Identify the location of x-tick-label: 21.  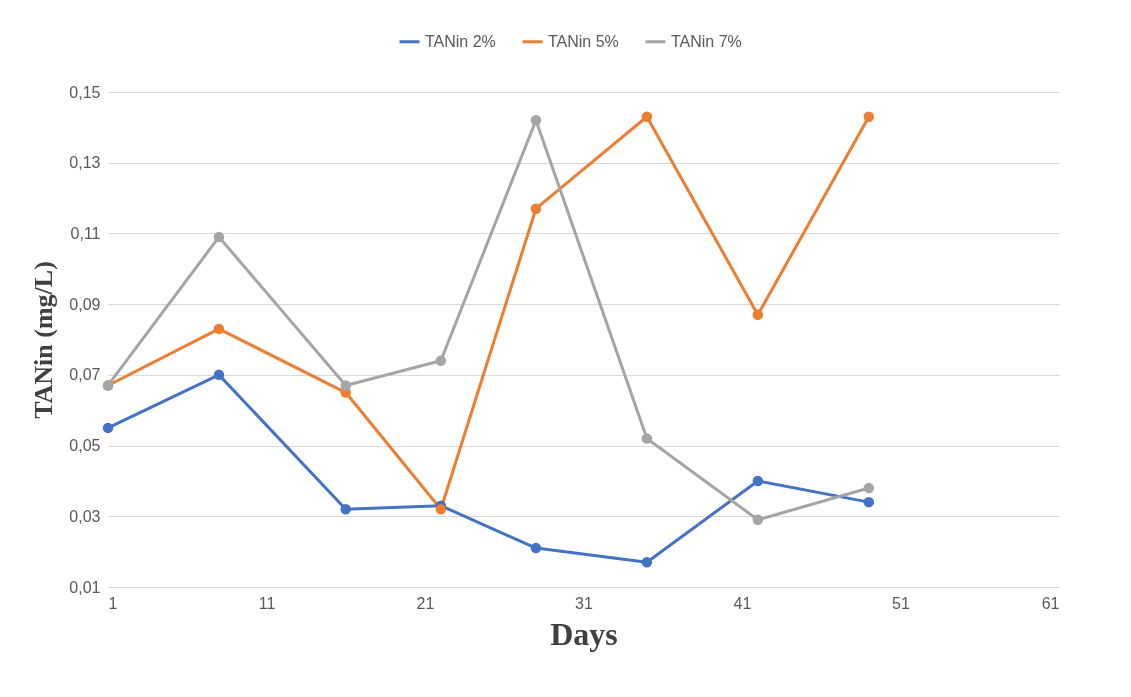
(425, 603).